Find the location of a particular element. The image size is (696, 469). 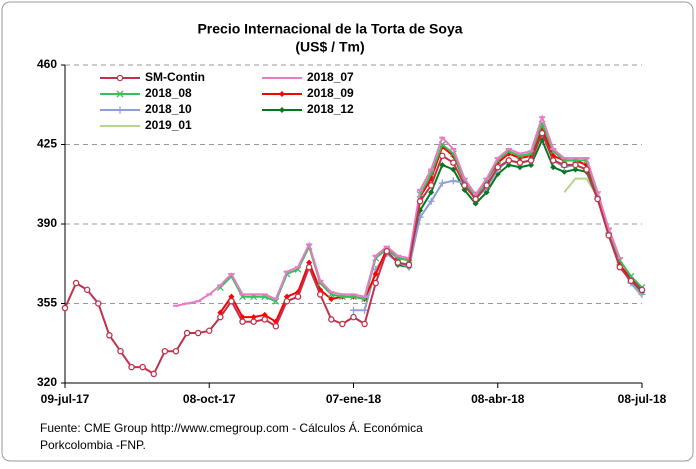

x-tick-label: 07-ene-18 is located at coordinates (354, 399).